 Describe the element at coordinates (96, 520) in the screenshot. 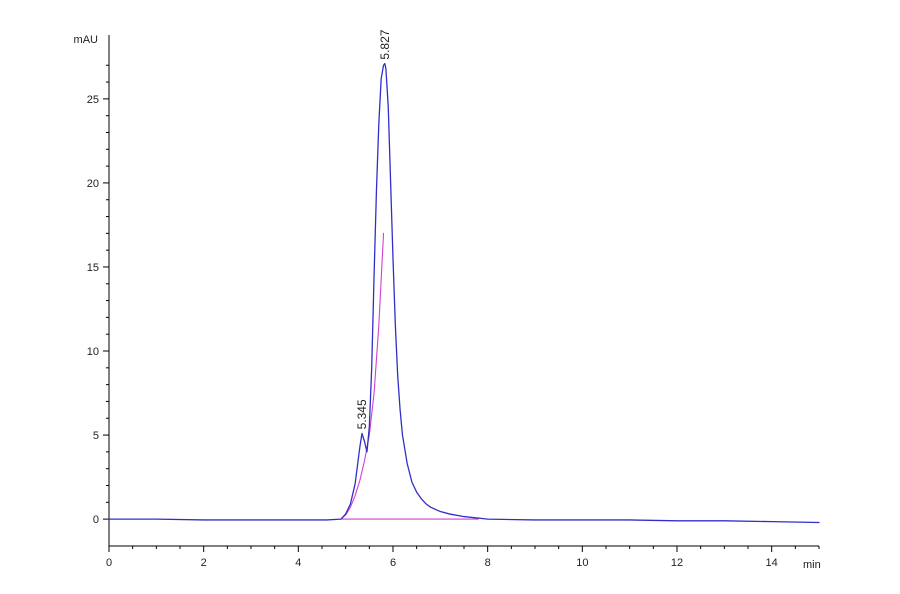

I see `y-tick-label: 0` at that location.